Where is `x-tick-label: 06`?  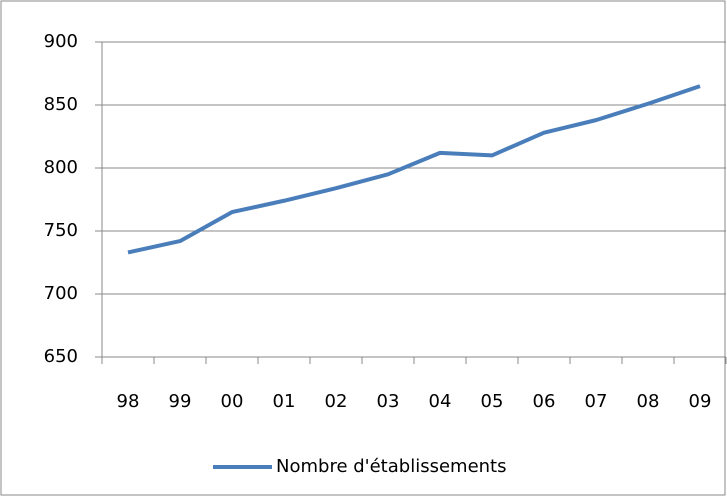
x-tick-label: 06 is located at coordinates (544, 401).